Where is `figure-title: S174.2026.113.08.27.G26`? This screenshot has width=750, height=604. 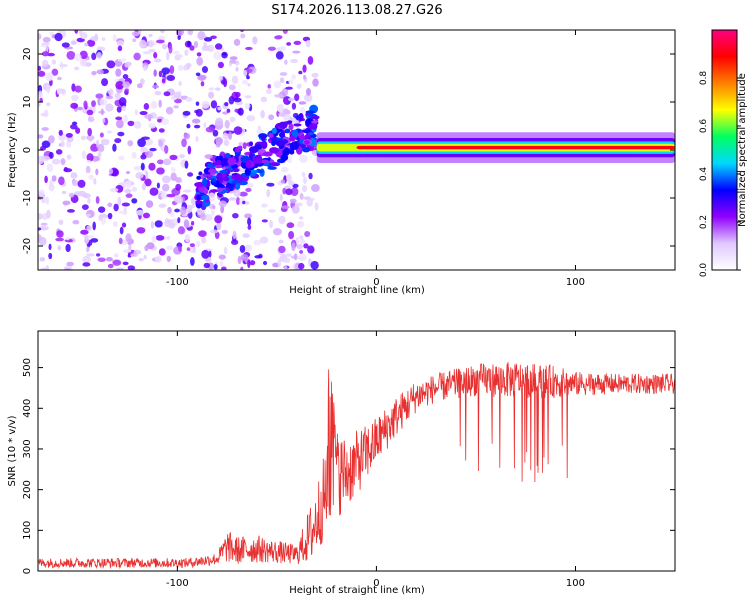 figure-title: S174.2026.113.08.27.G26 is located at coordinates (356, 10).